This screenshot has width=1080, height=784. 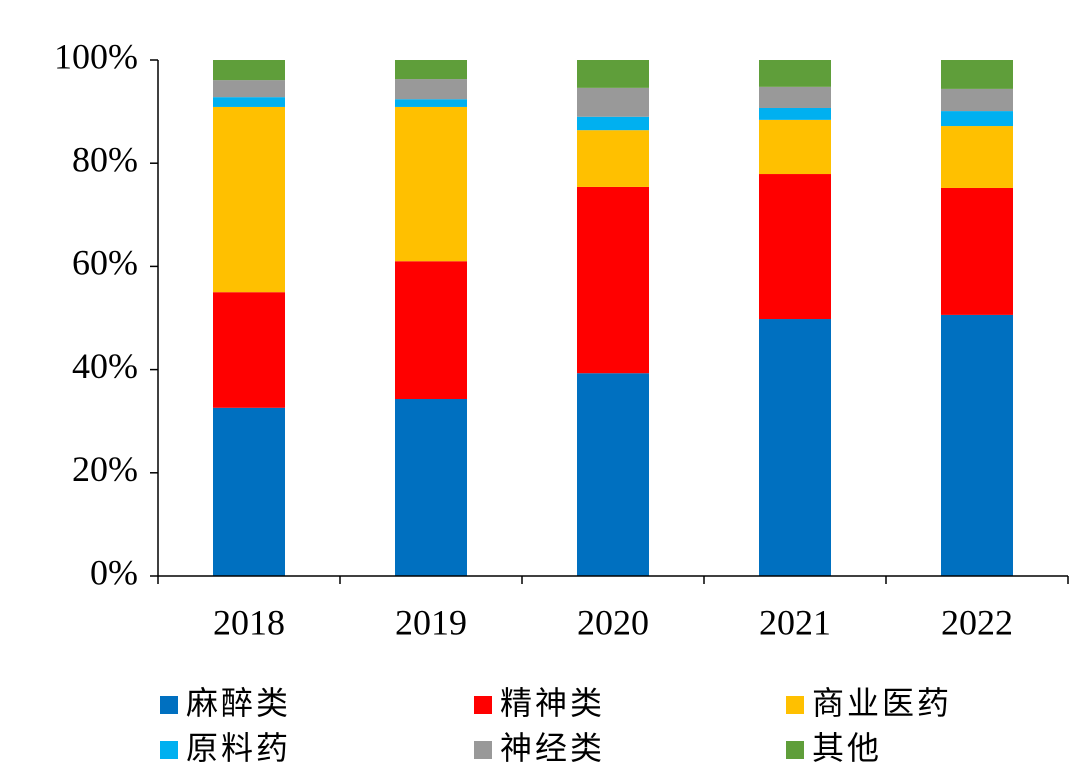 What do you see at coordinates (795, 622) in the screenshot?
I see `x-tick-label: 2021` at bounding box center [795, 622].